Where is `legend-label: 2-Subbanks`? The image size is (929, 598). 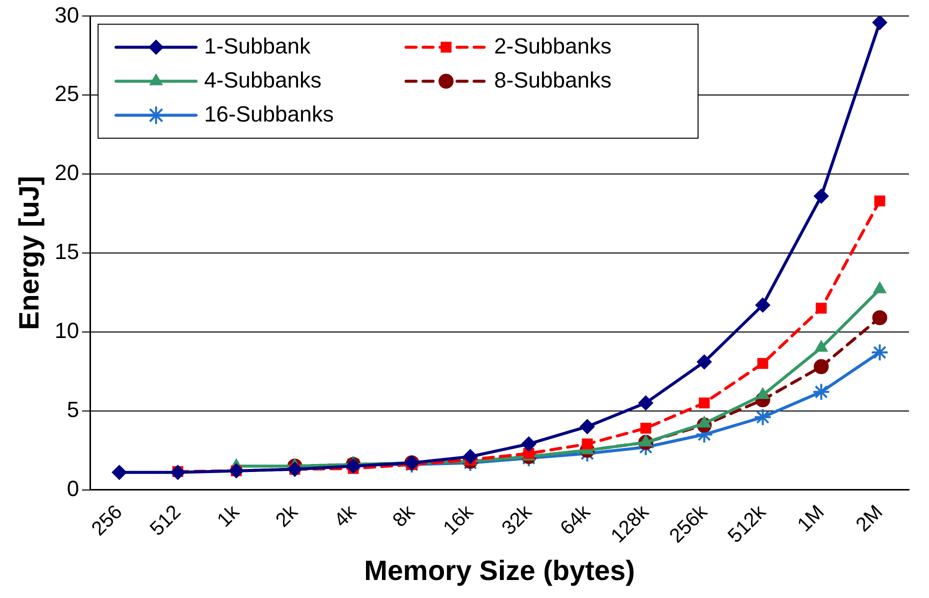 legend-label: 2-Subbanks is located at coordinates (553, 45).